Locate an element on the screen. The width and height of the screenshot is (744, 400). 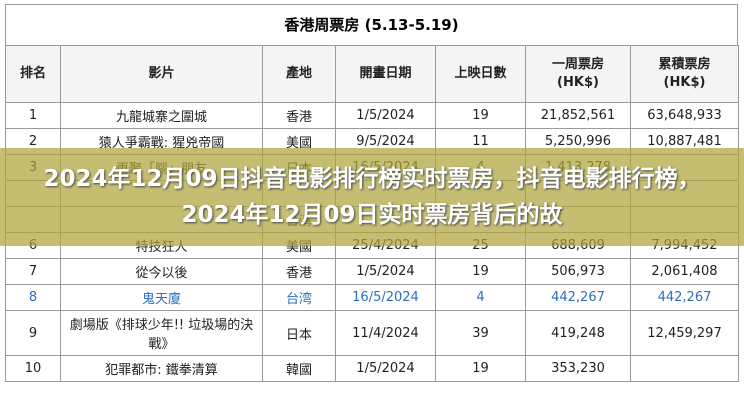
column-header: 排名 is located at coordinates (33, 74).